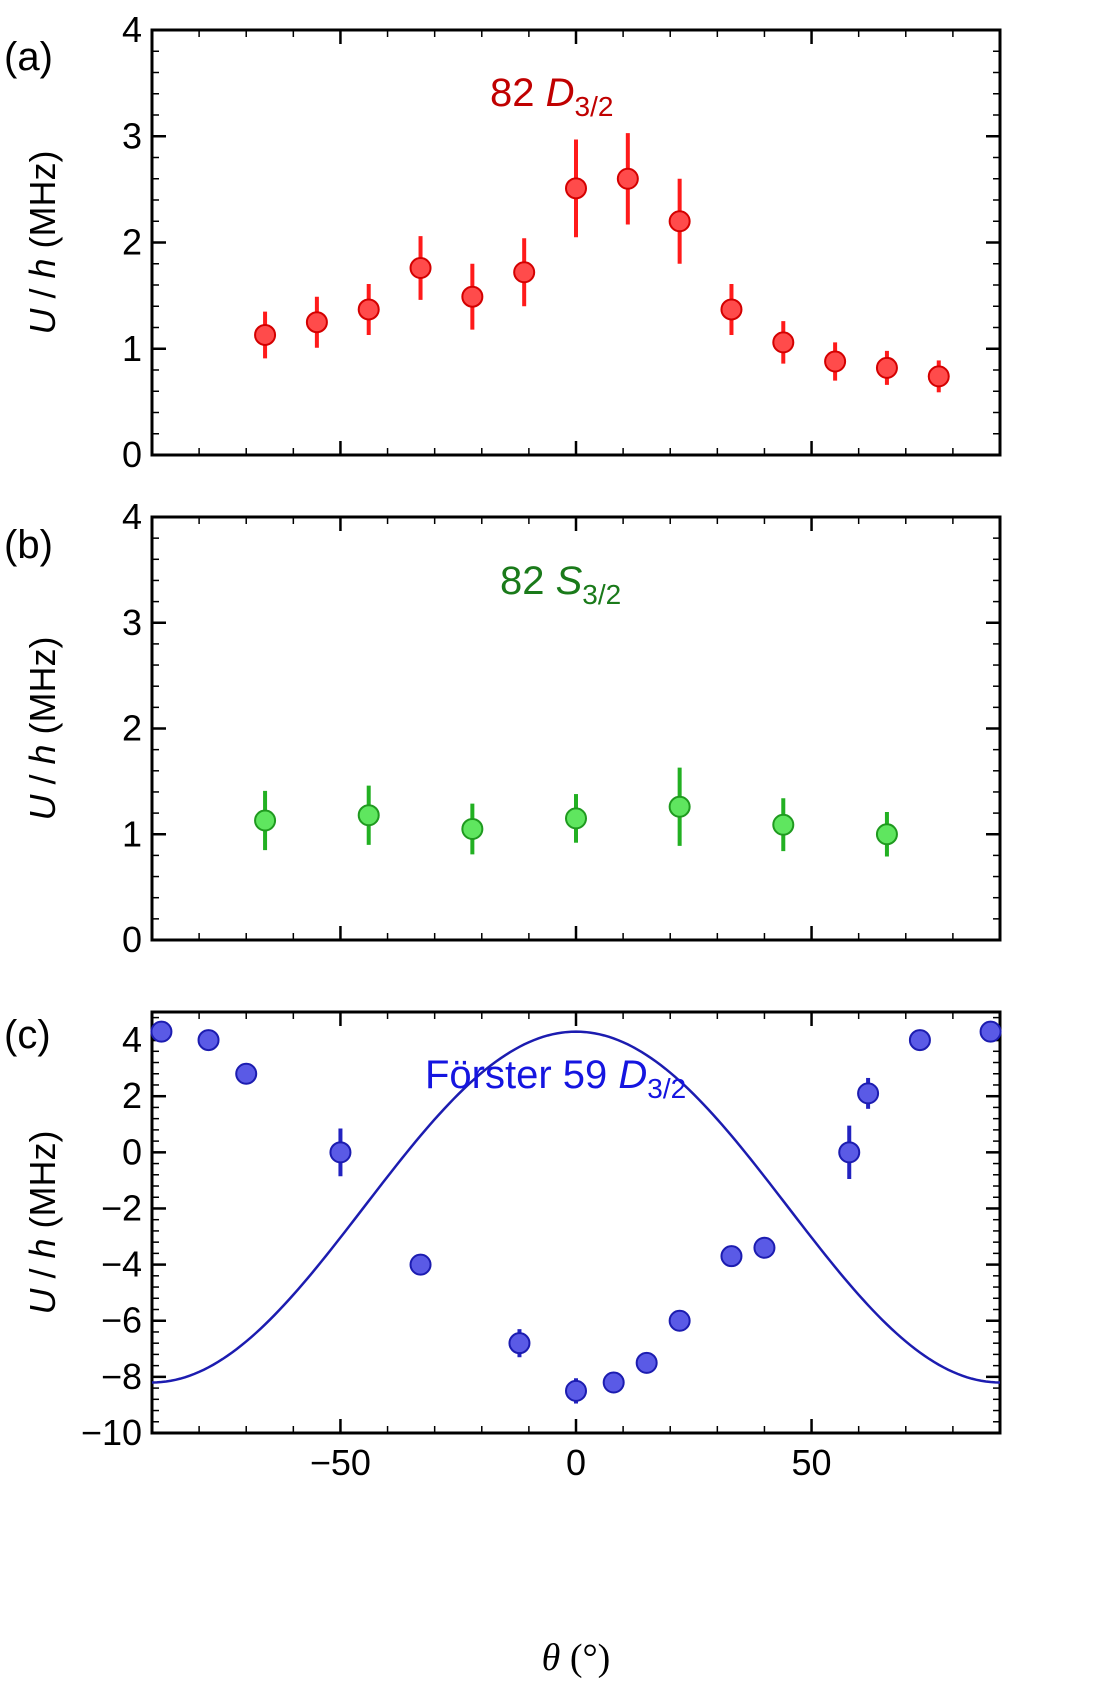  I want to click on panel-label: (c), so click(27, 1035).